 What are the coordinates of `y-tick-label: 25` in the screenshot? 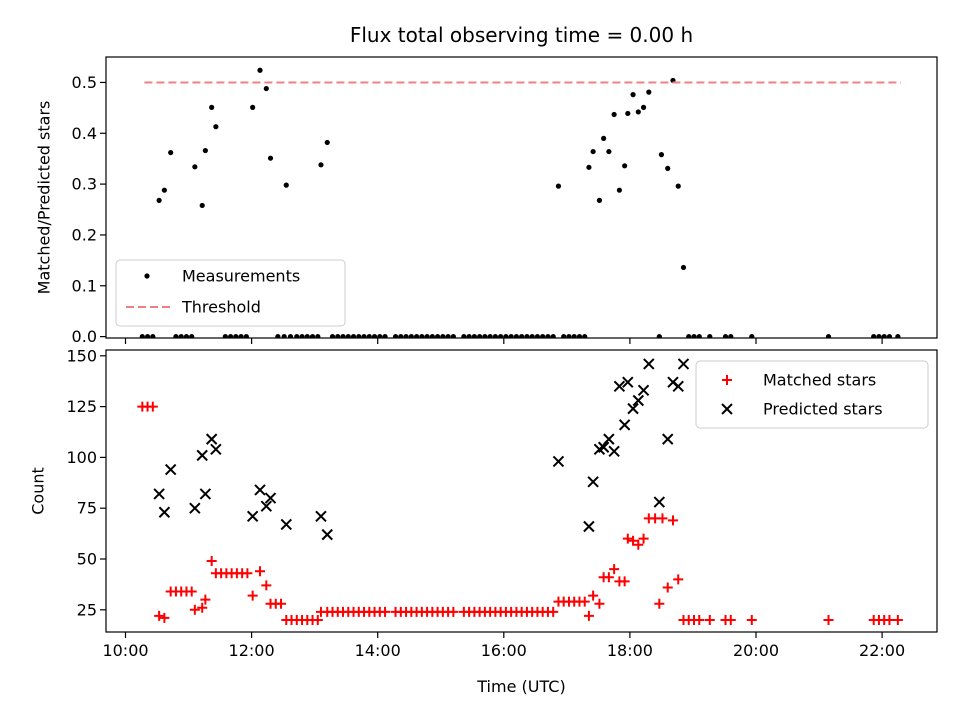 It's located at (87, 609).